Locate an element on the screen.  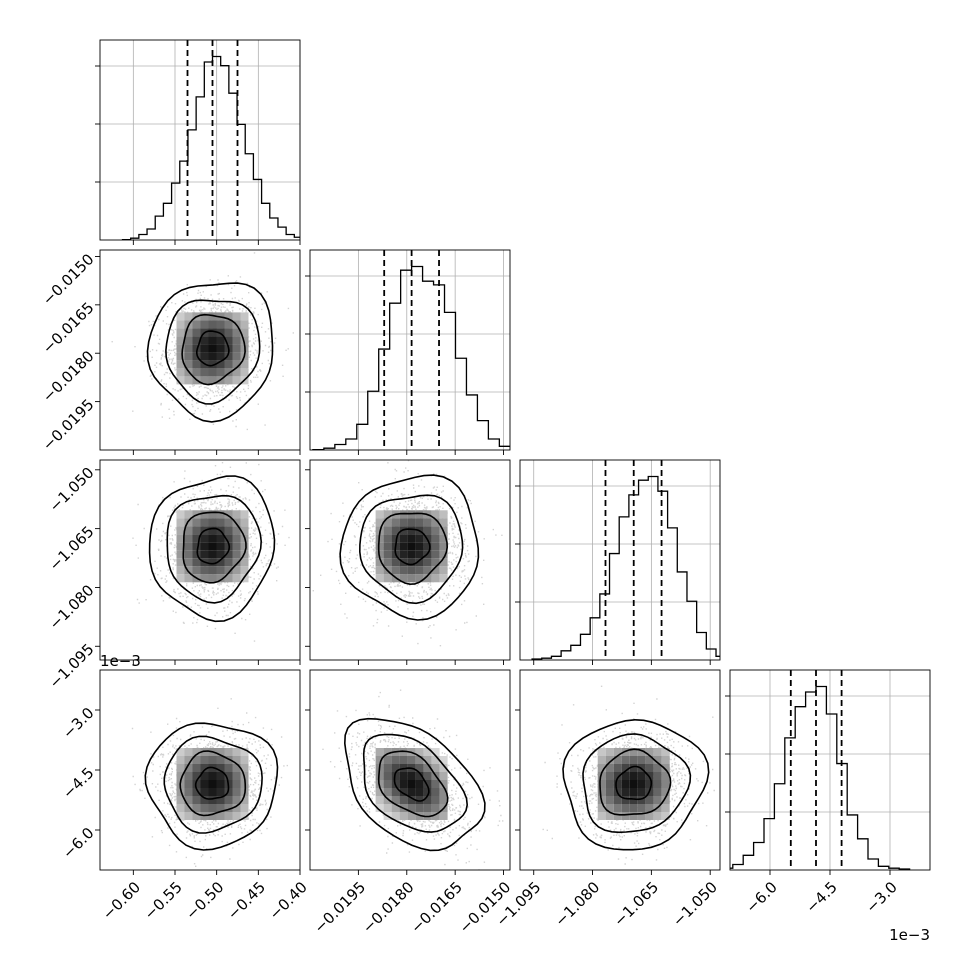
y-tick-label-1-0: −0.0195 is located at coordinates (68, 424).